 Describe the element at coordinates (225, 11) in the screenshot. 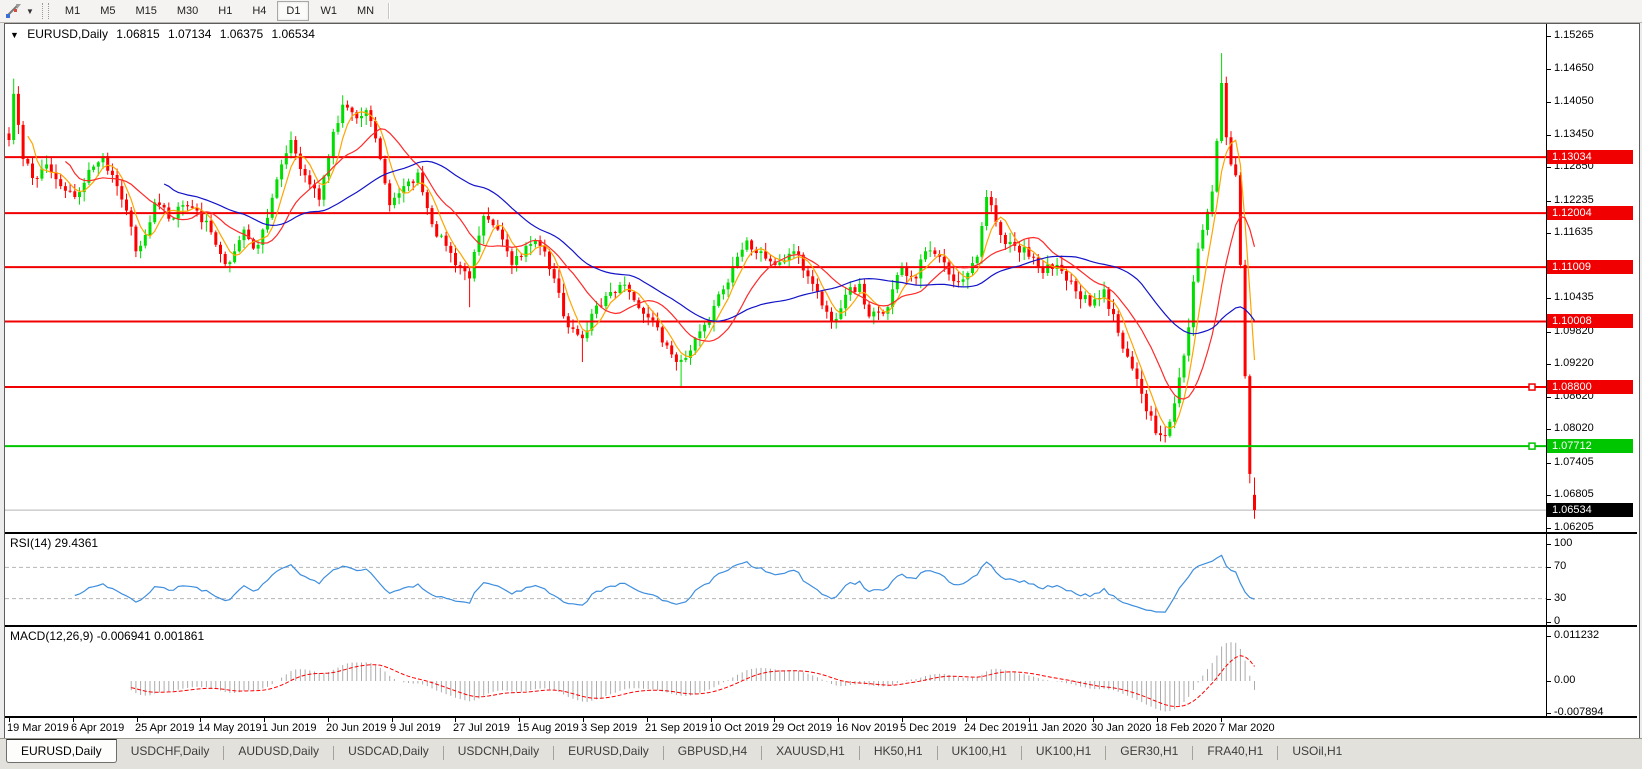

I see `timeframe-button-h1: H1` at that location.